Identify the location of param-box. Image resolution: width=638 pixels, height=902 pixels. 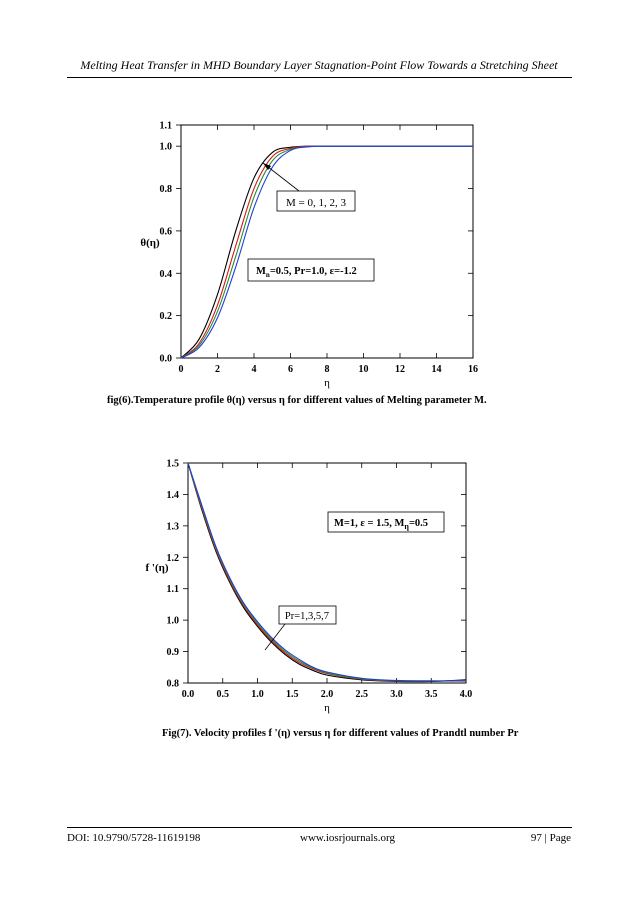
(311, 270).